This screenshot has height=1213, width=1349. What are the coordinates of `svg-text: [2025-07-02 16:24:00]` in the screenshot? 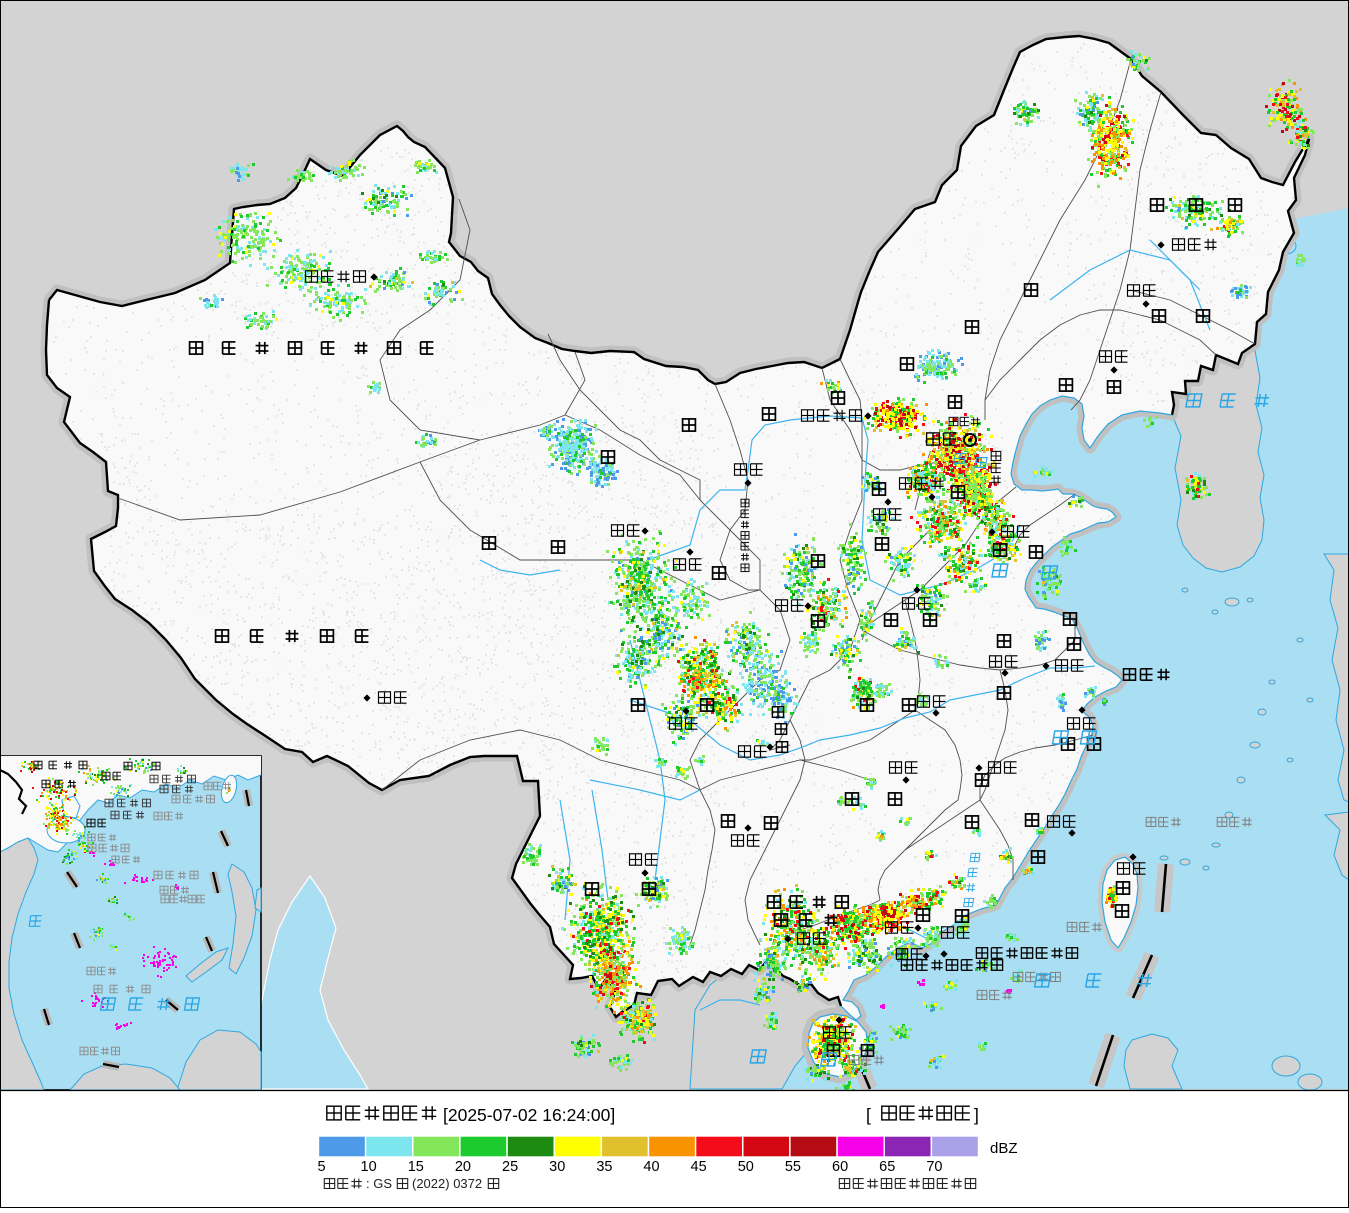 It's located at (529, 1115).